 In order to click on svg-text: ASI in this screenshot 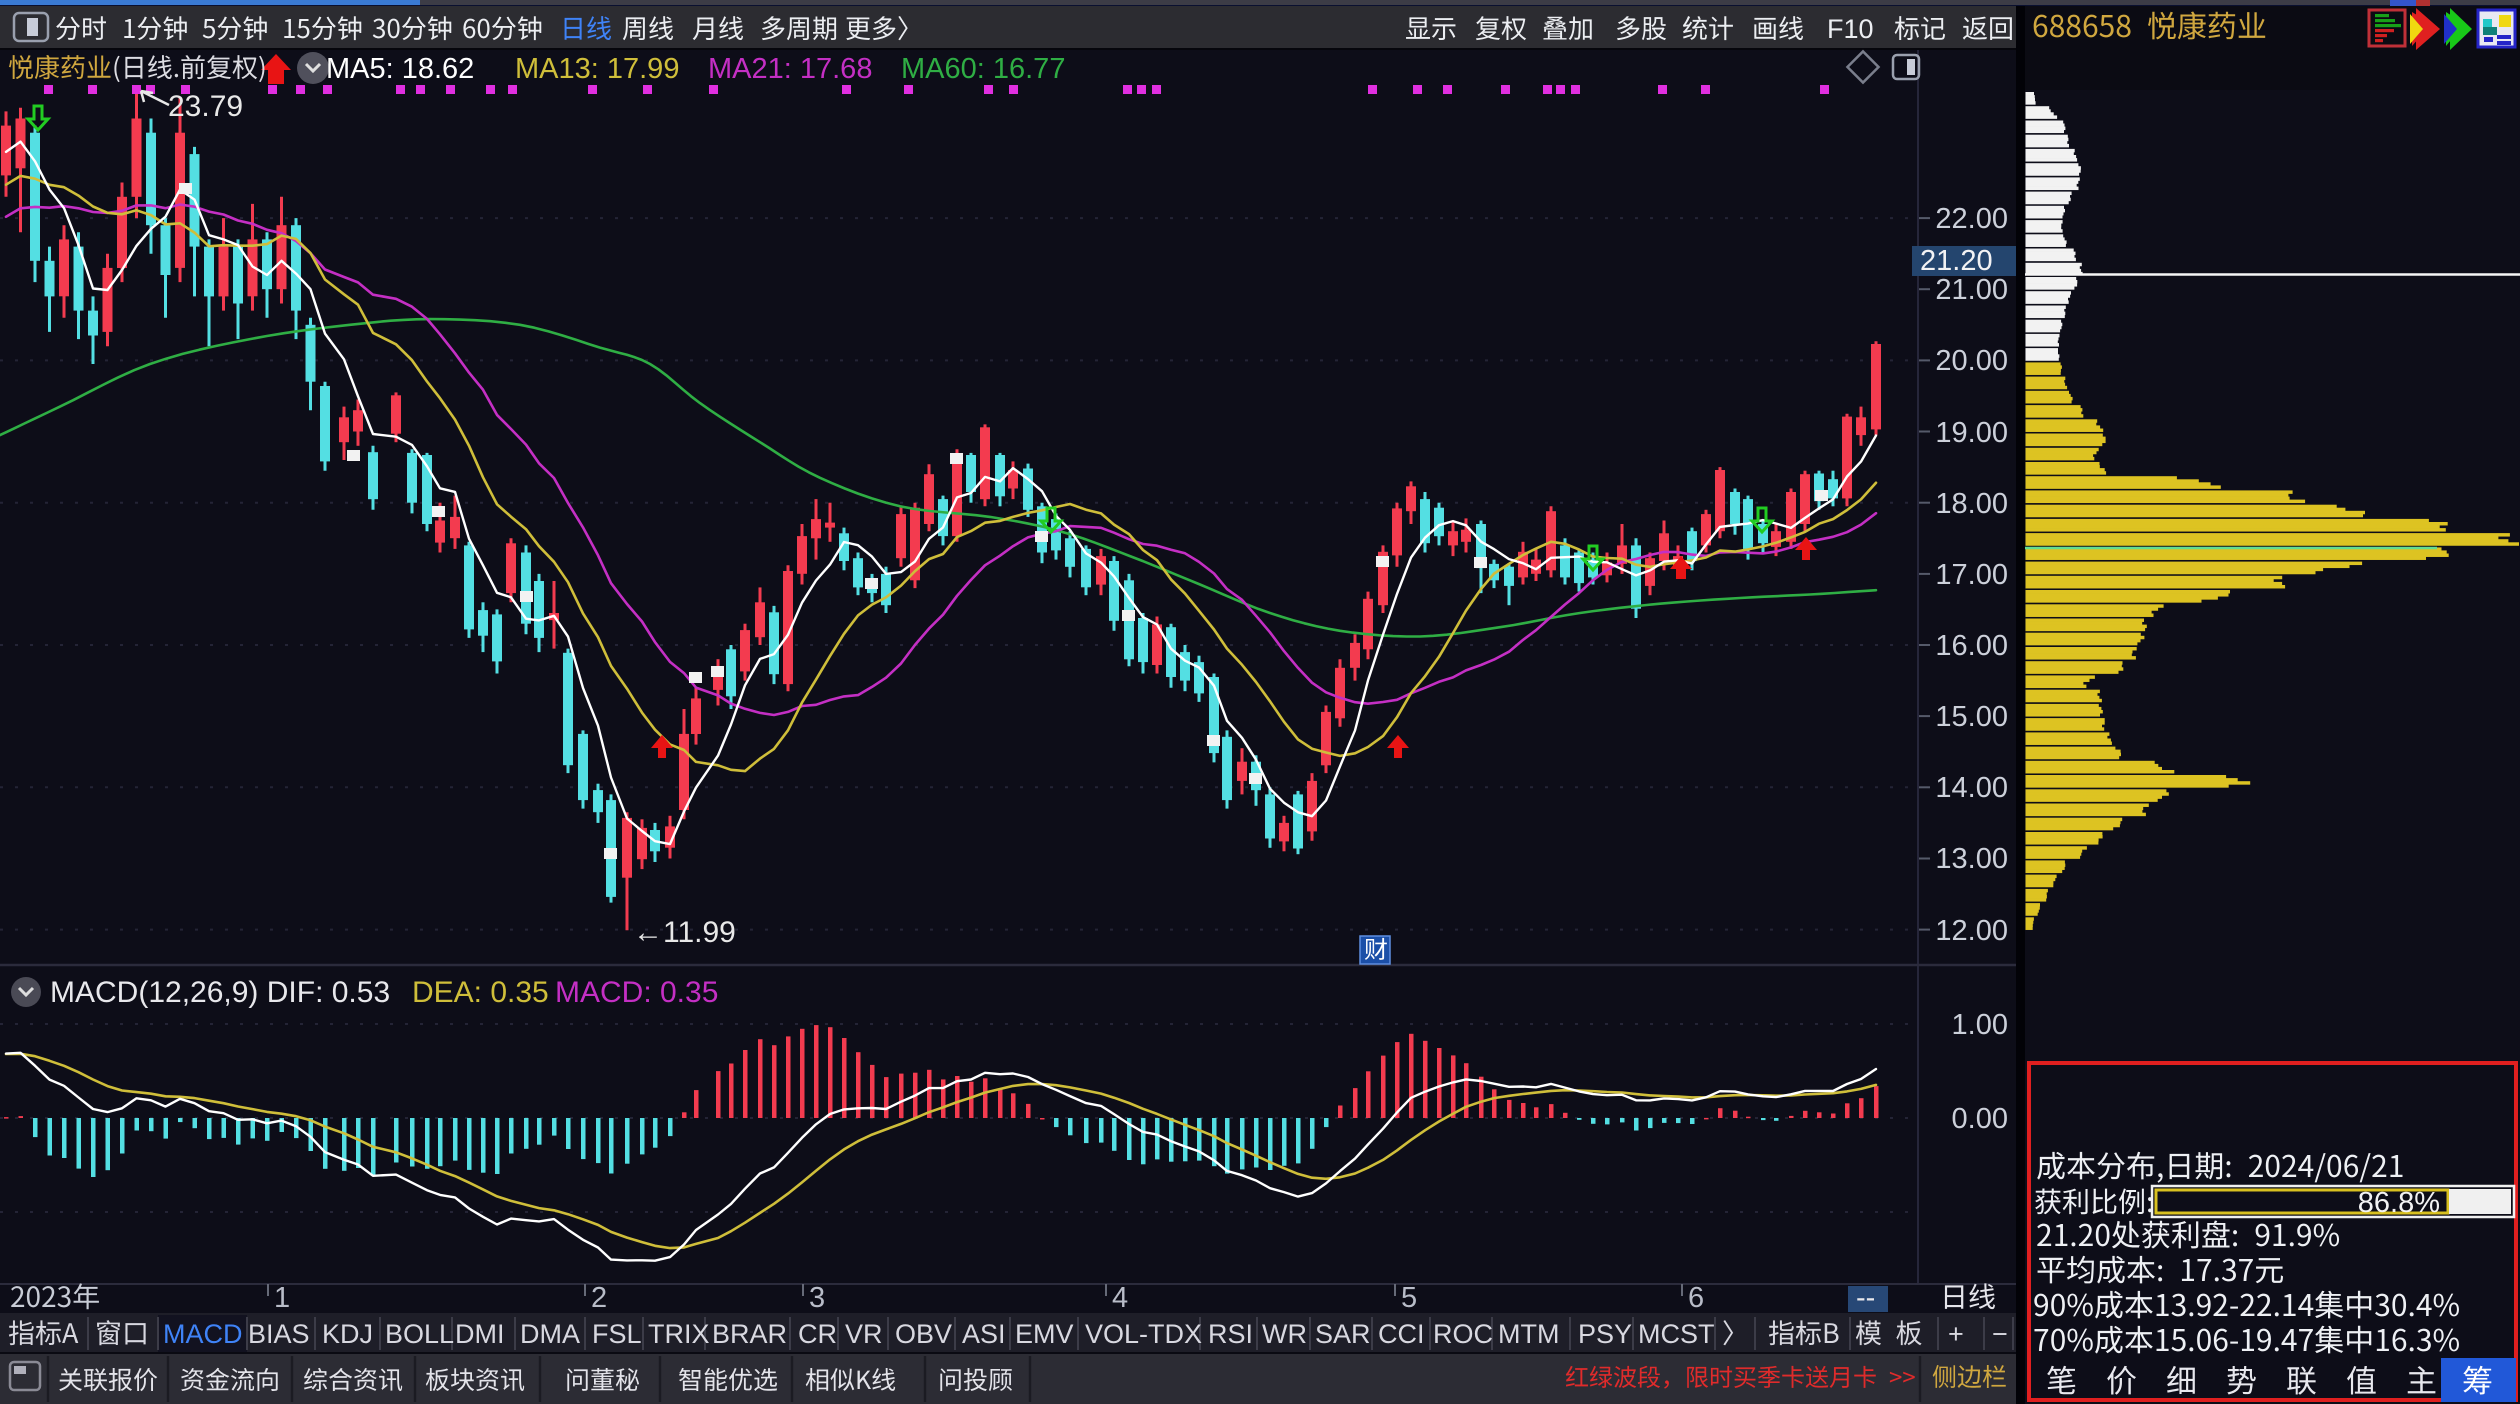, I will do `click(984, 1334)`.